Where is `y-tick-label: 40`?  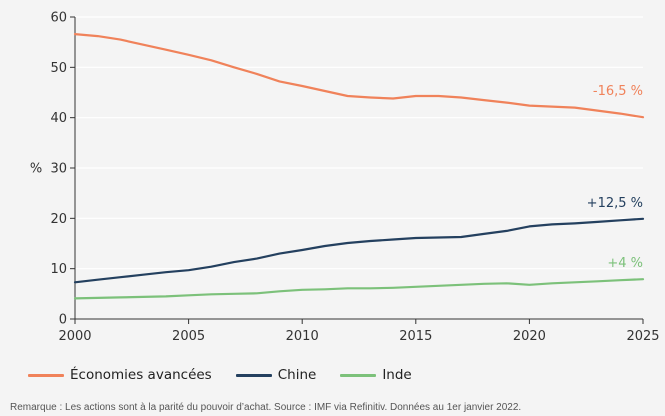 y-tick-label: 40 is located at coordinates (58, 118).